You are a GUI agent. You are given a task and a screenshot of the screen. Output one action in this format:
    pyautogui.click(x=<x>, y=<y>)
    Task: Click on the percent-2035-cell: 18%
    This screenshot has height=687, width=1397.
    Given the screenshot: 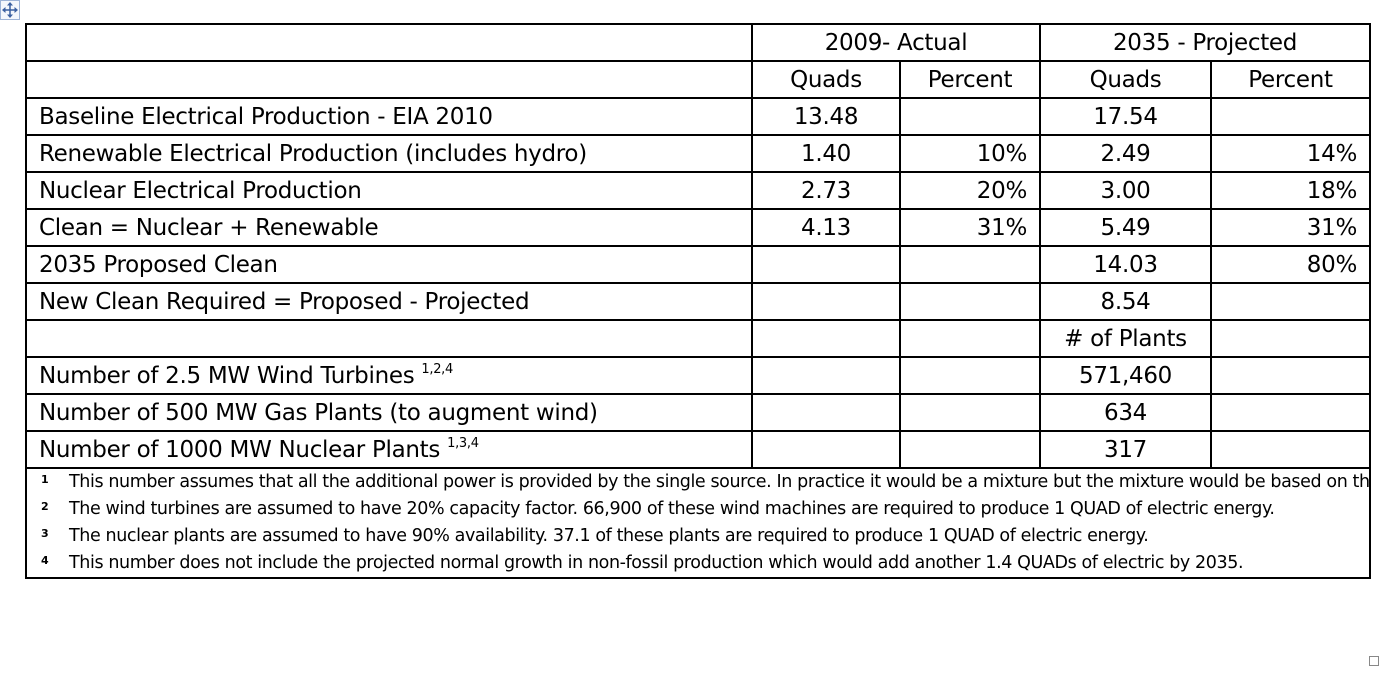 What is the action you would take?
    pyautogui.click(x=1291, y=190)
    